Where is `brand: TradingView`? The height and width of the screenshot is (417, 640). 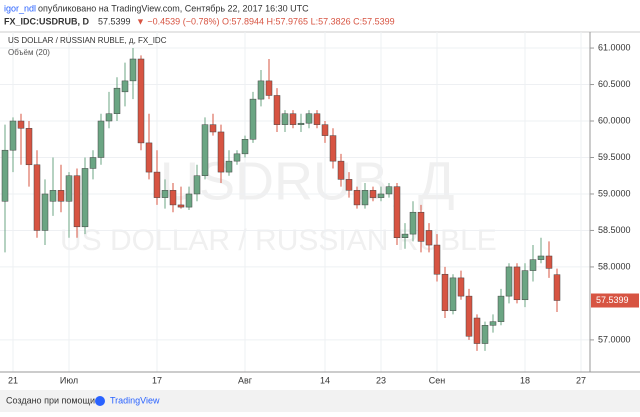 brand: TradingView is located at coordinates (135, 400).